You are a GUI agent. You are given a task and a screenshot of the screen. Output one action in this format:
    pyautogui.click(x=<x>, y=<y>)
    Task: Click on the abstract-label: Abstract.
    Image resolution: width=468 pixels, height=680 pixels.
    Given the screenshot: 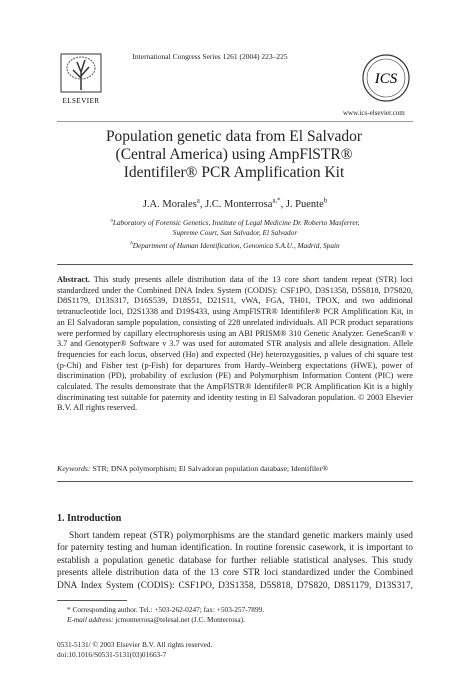 What is the action you would take?
    pyautogui.click(x=73, y=279)
    